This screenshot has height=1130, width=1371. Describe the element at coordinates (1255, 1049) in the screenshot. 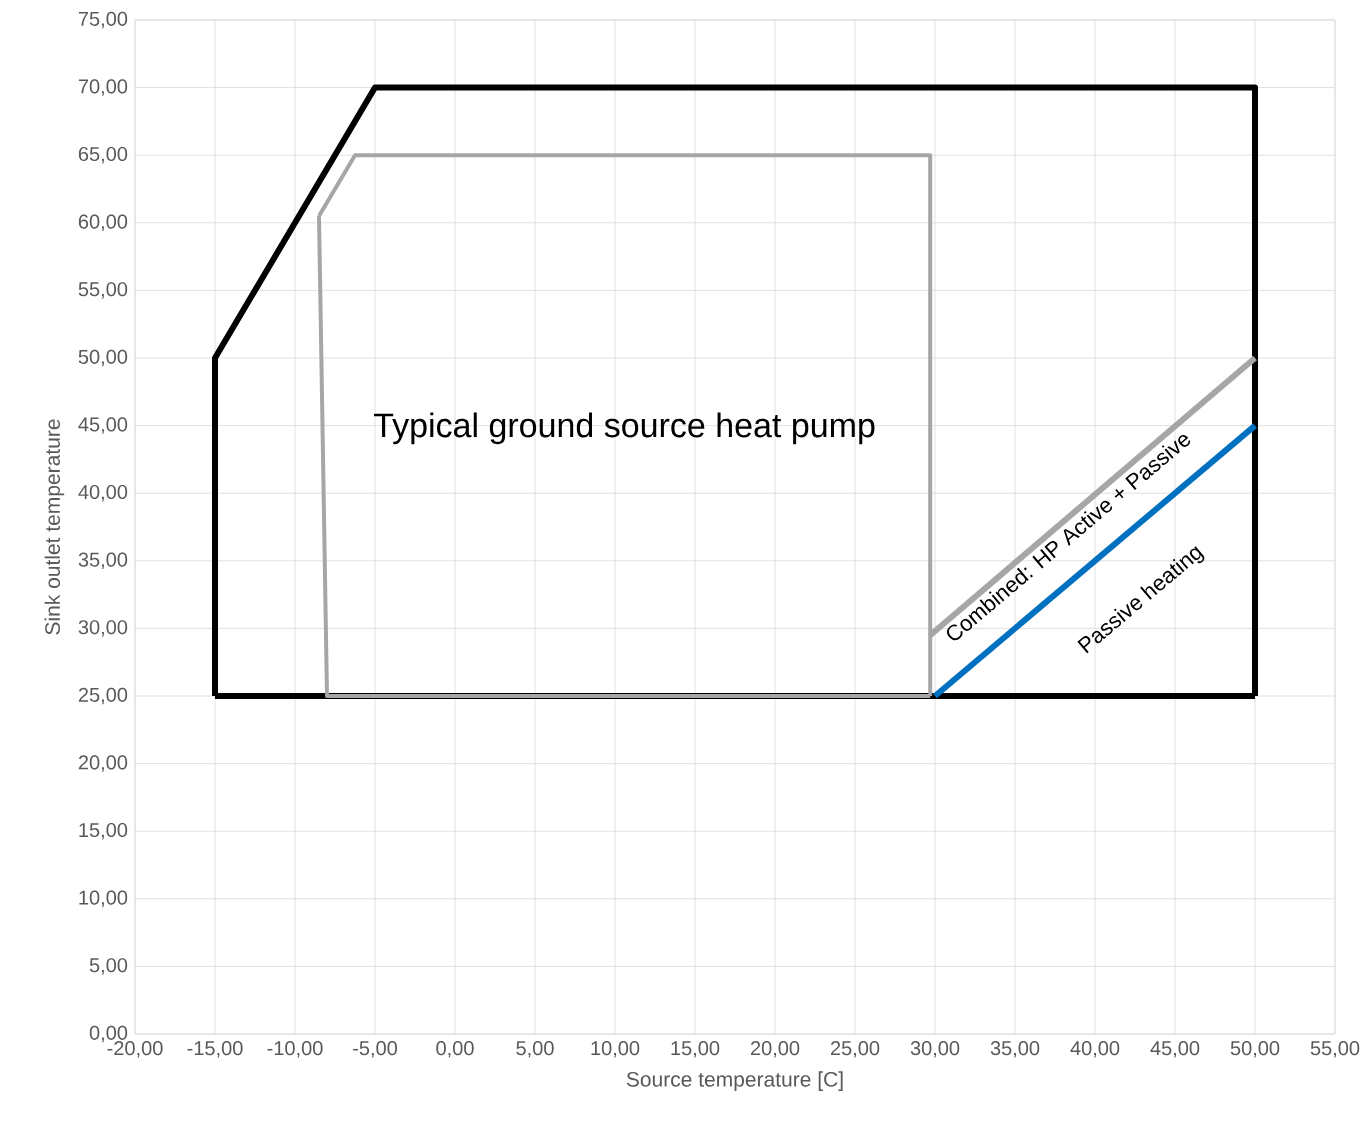

I see `x-tick-label: 50,00` at that location.